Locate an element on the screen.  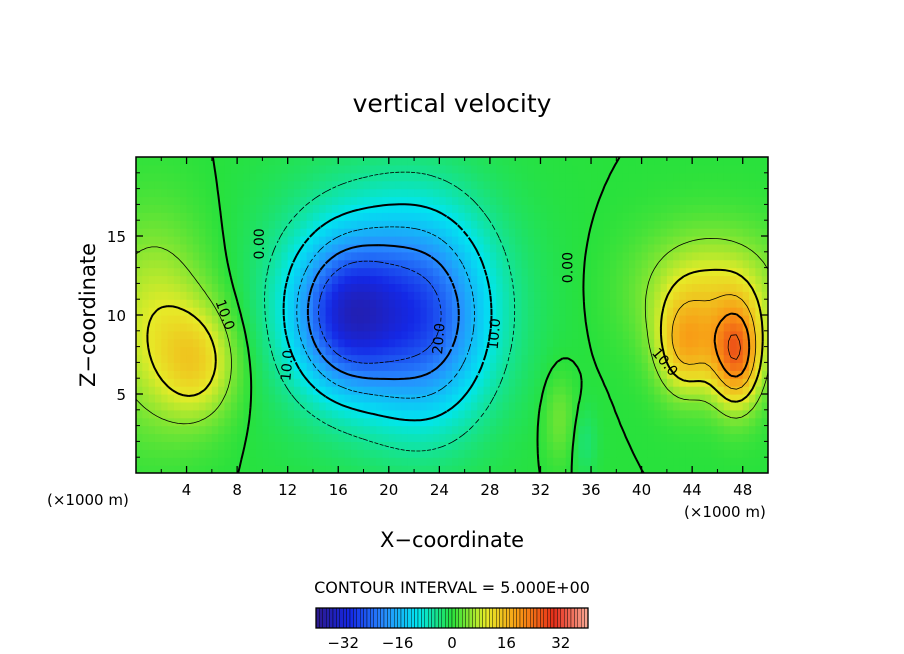
x-tick-label: 8 is located at coordinates (237, 490).